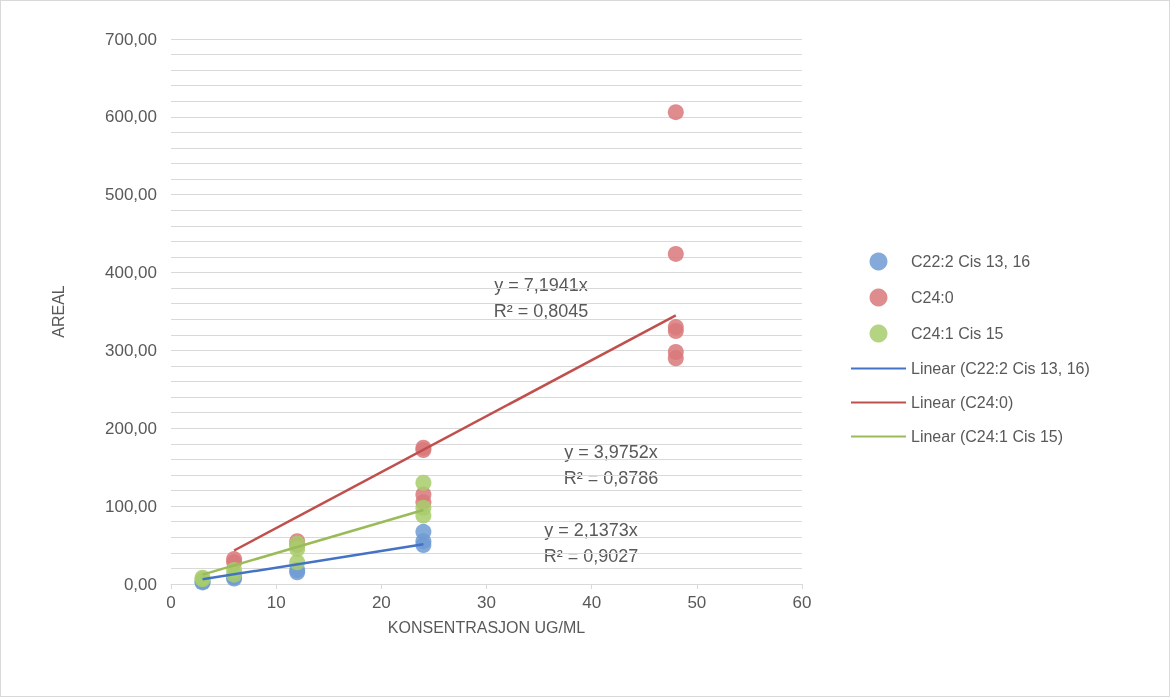 This screenshot has width=1170, height=697. Describe the element at coordinates (58, 311) in the screenshot. I see `y-axis-title: AREAL` at that location.